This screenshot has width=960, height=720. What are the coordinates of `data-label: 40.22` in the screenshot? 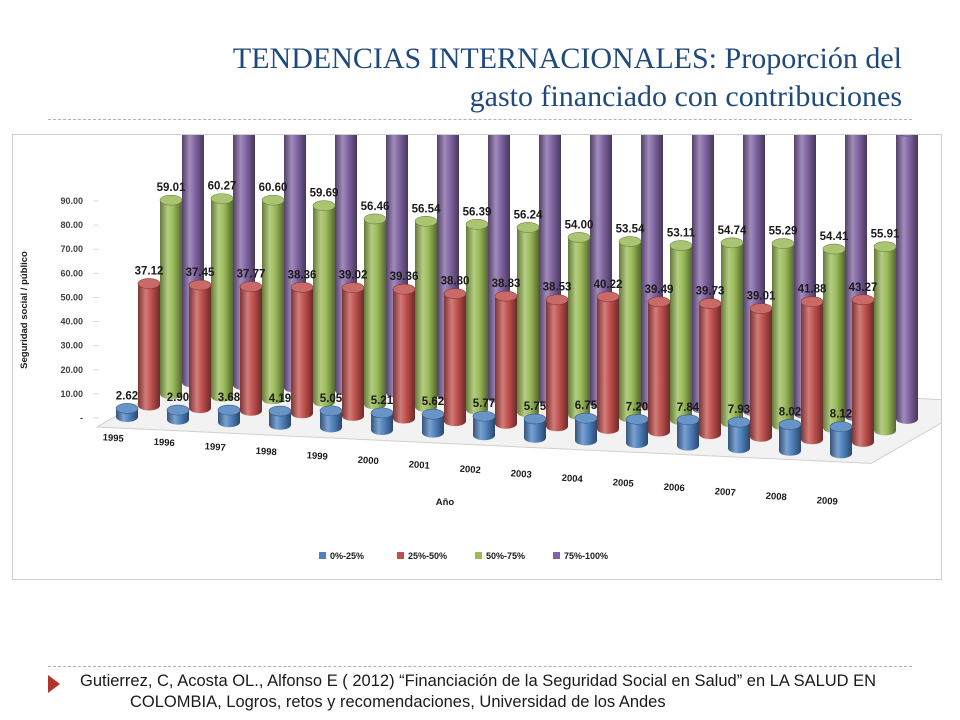 It's located at (608, 285).